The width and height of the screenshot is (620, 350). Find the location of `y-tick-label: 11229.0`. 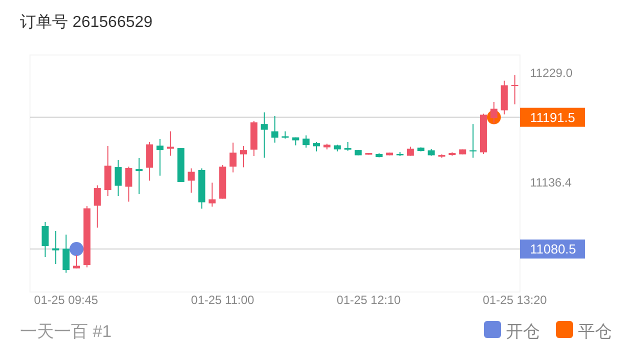

y-tick-label: 11229.0 is located at coordinates (551, 73).